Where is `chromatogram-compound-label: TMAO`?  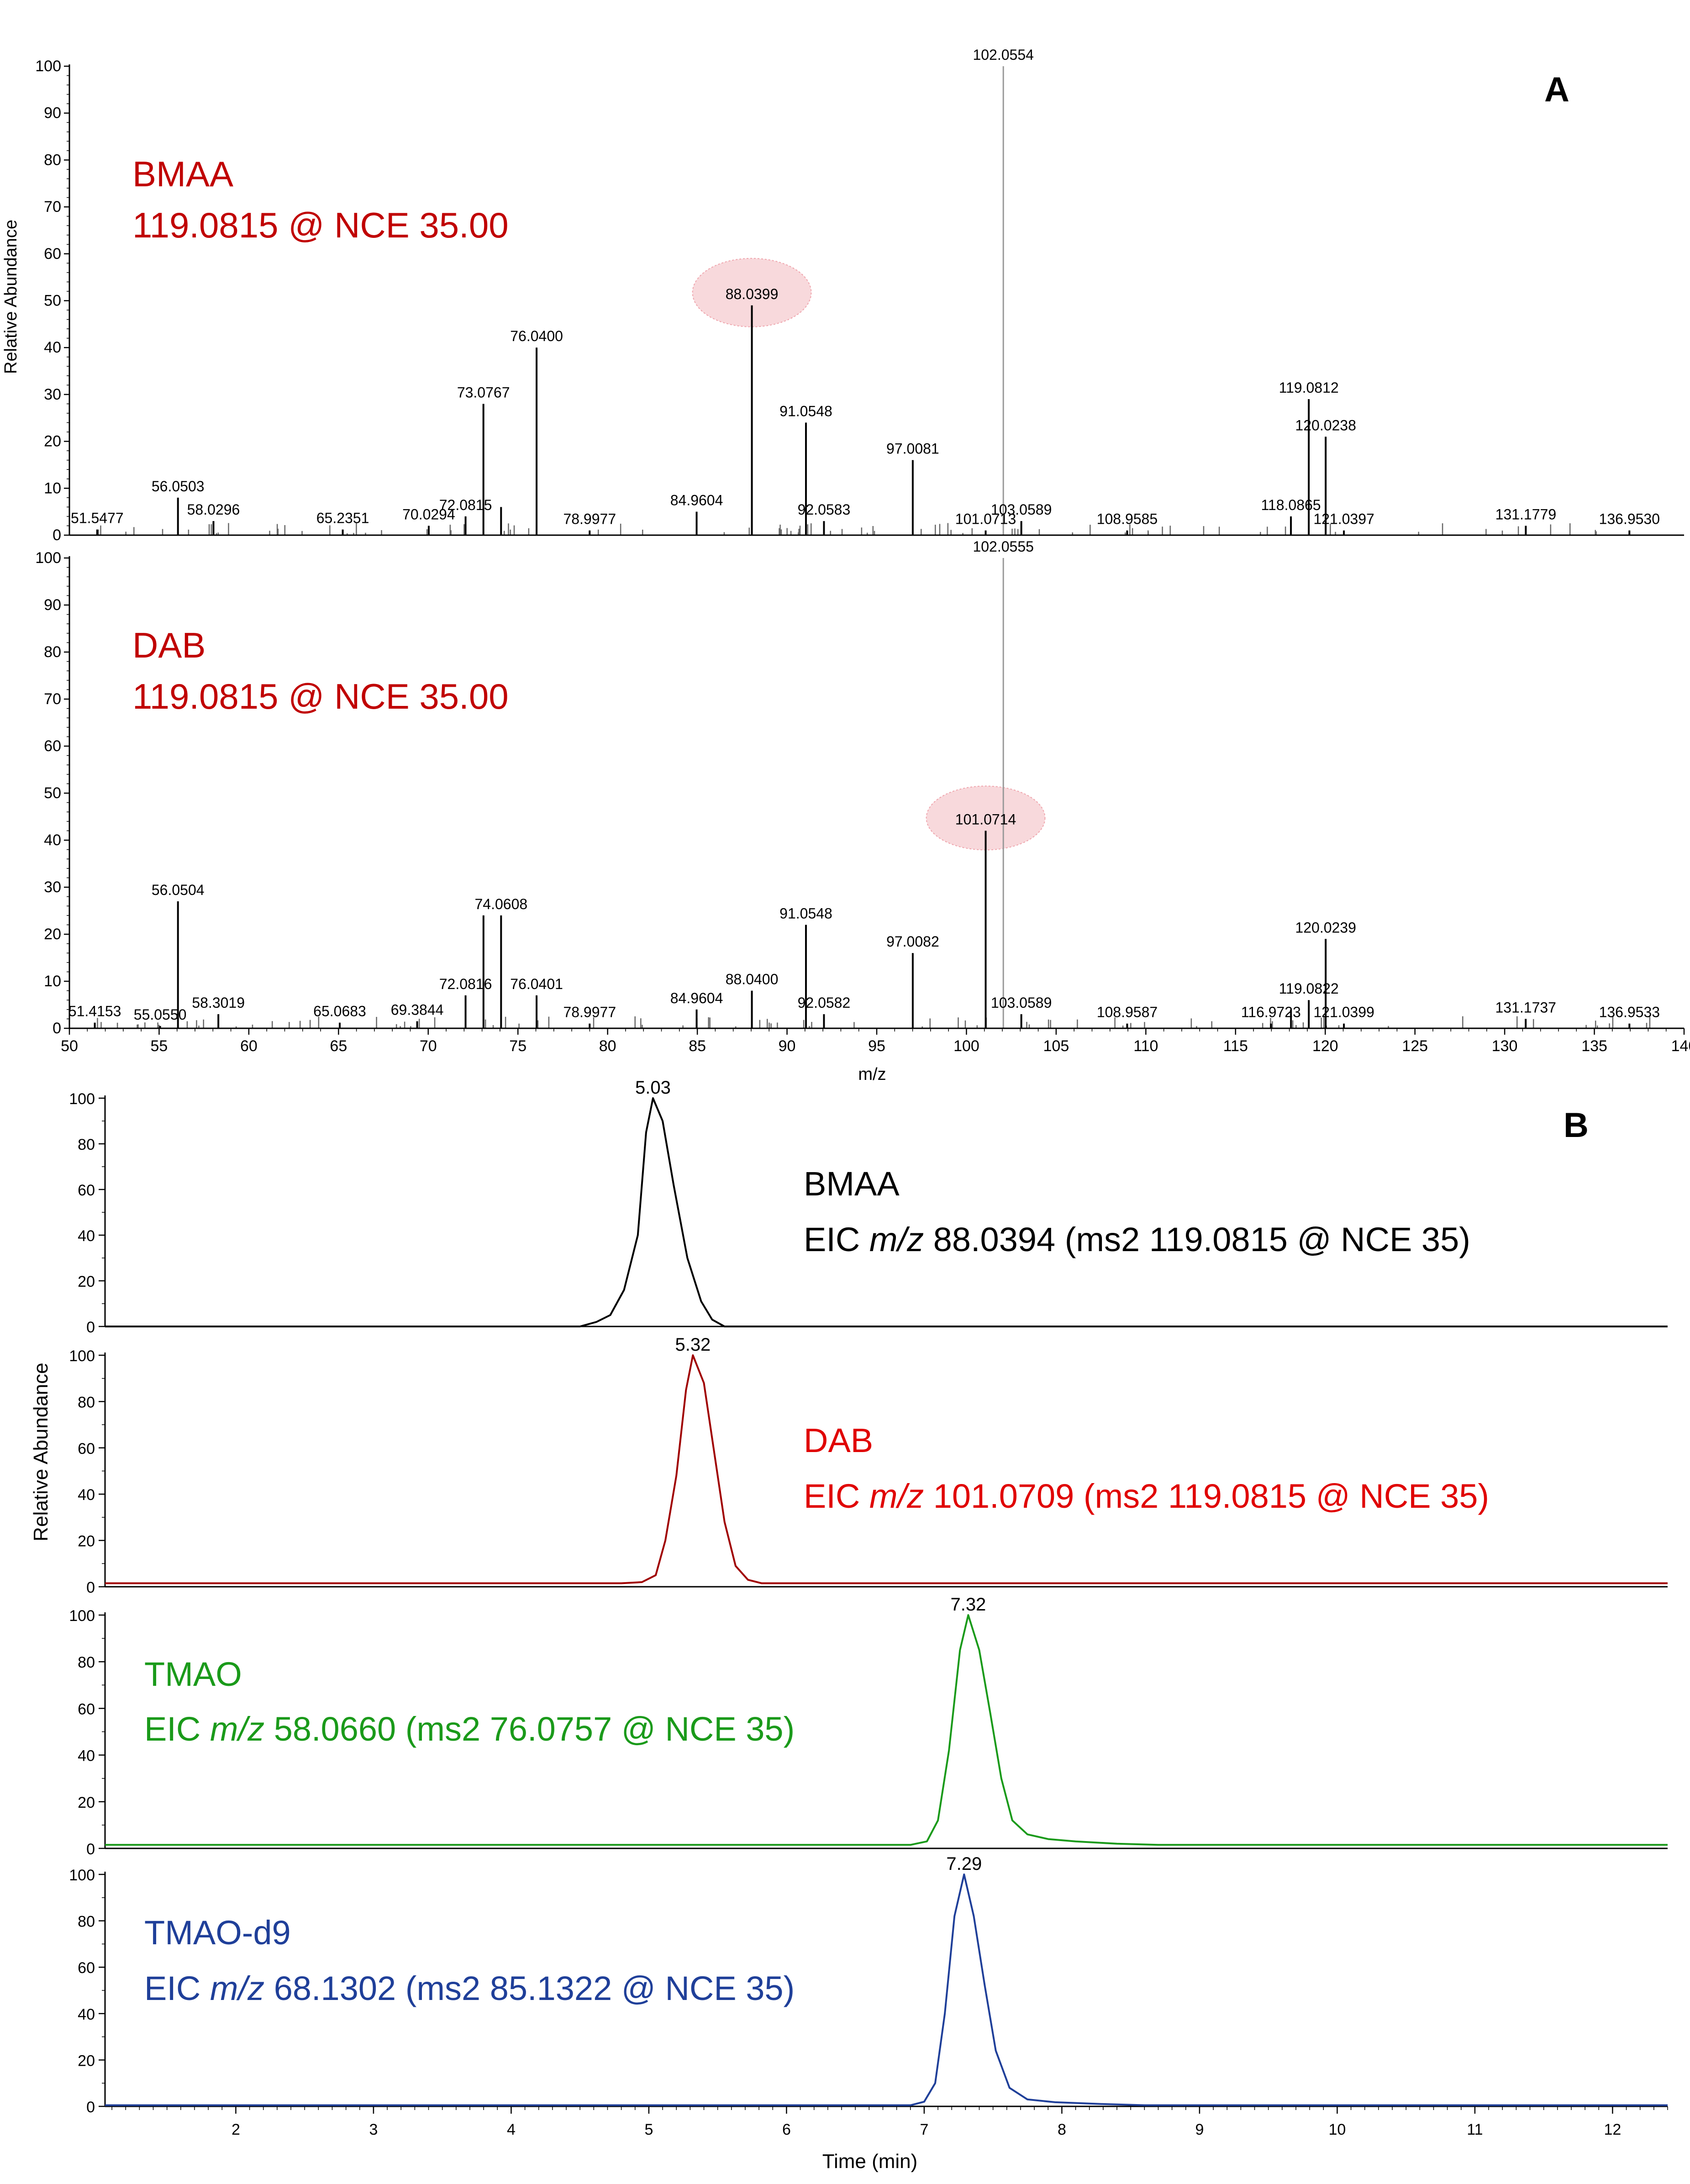
chromatogram-compound-label: TMAO is located at coordinates (193, 1674).